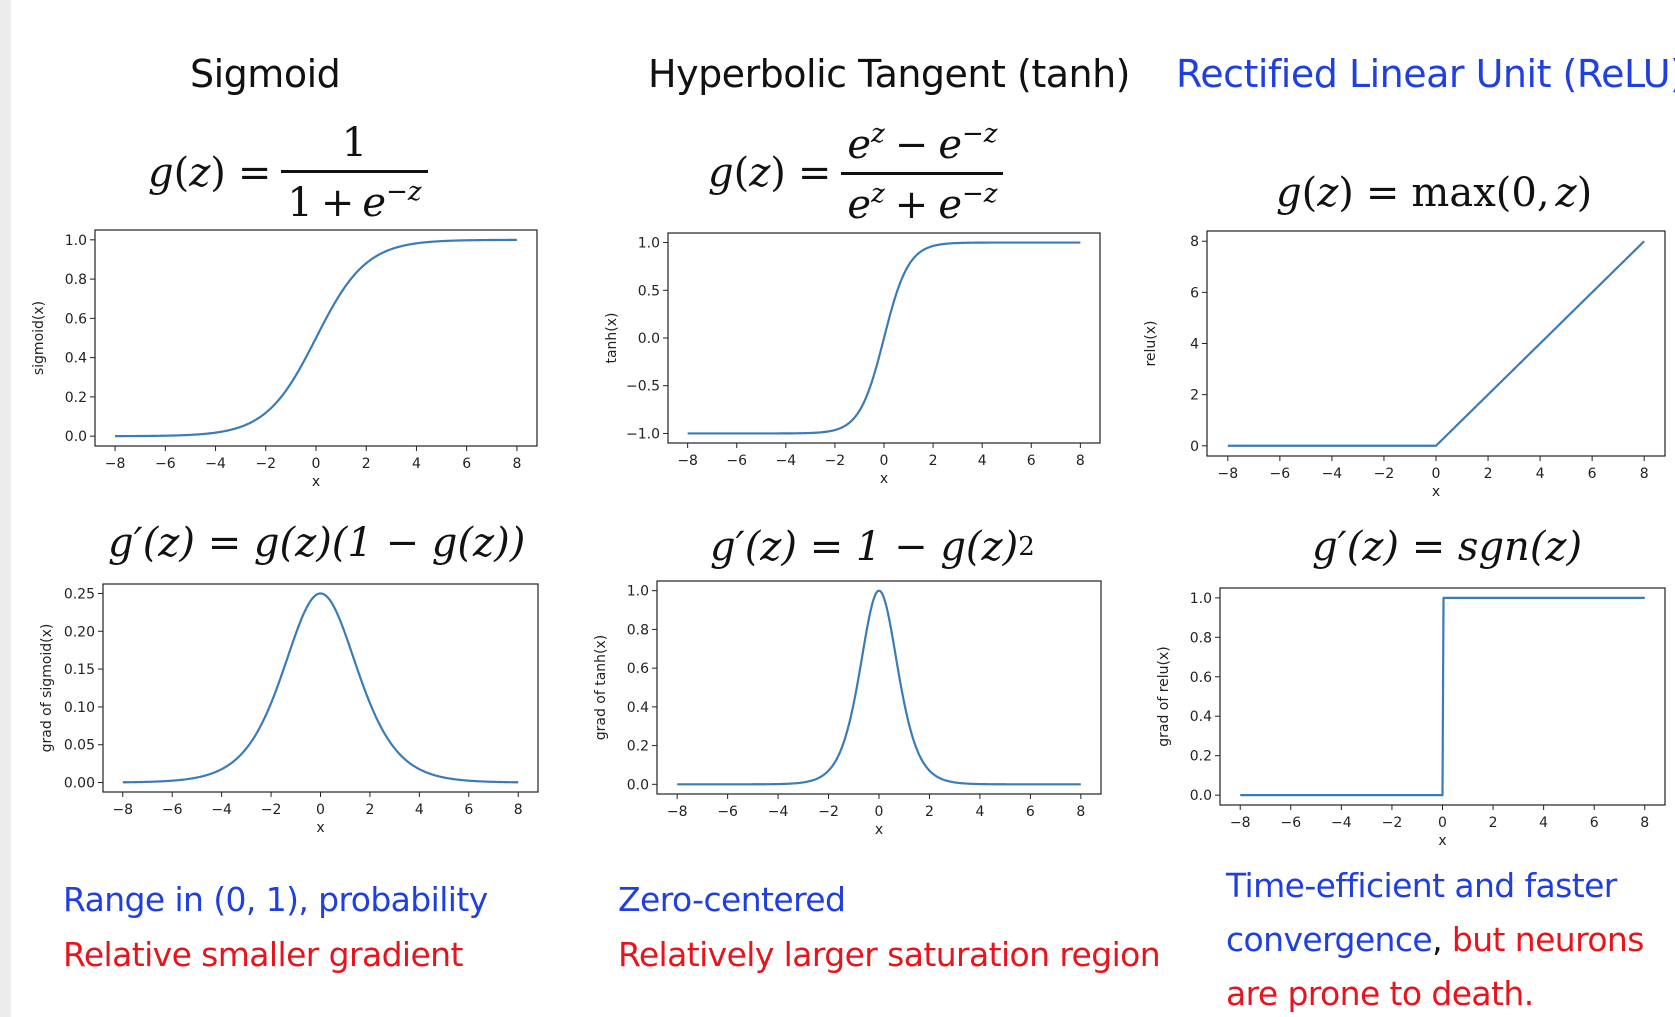 The width and height of the screenshot is (1675, 1017). I want to click on y-axis-label: grad of relu(x), so click(1164, 696).